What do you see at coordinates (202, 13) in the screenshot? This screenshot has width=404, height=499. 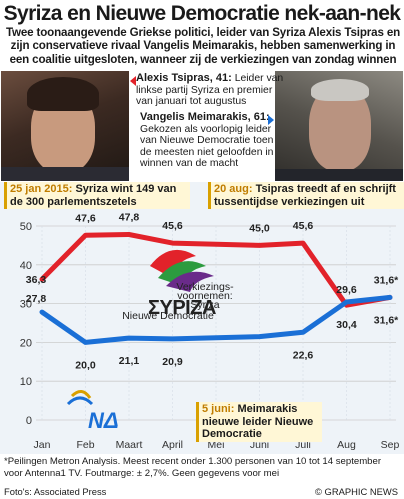 I see `page-title: Syriza en Nieuwe Democratie nek-aan-nek` at bounding box center [202, 13].